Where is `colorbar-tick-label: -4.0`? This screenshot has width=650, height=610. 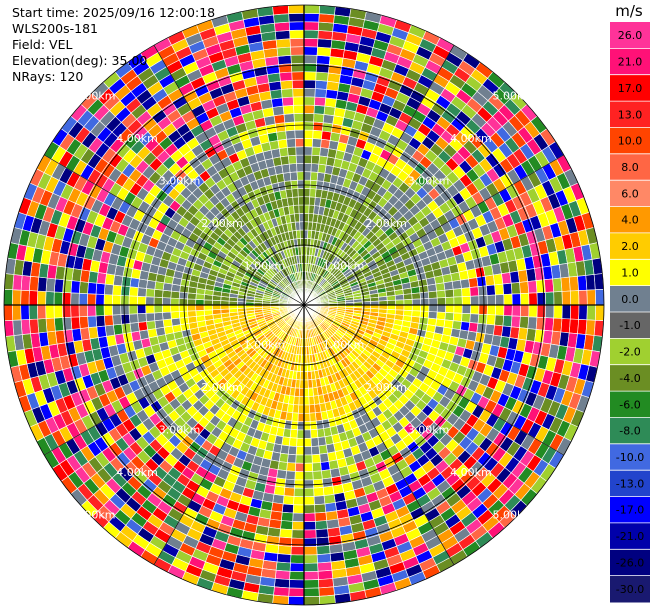 colorbar-tick-label: -4.0 is located at coordinates (629, 378).